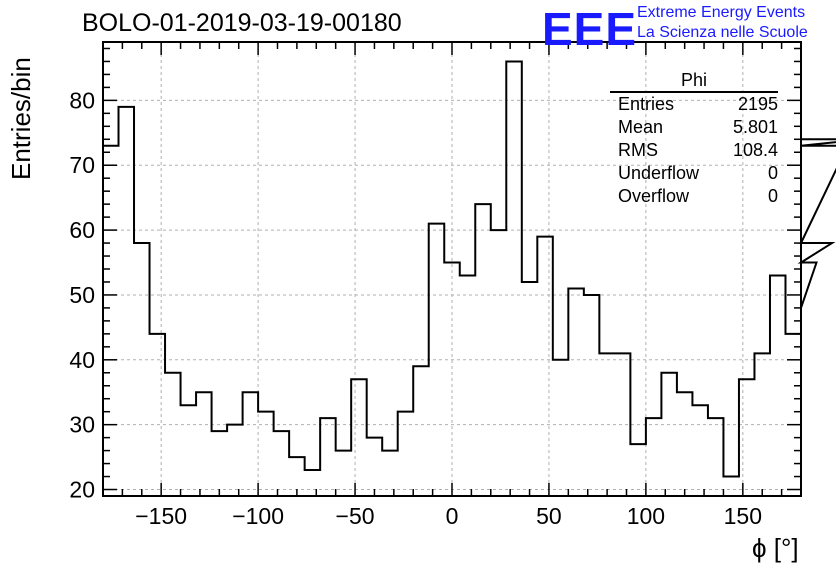 Image resolution: width=836 pixels, height=572 pixels. I want to click on stats-label: RMS, so click(638, 150).